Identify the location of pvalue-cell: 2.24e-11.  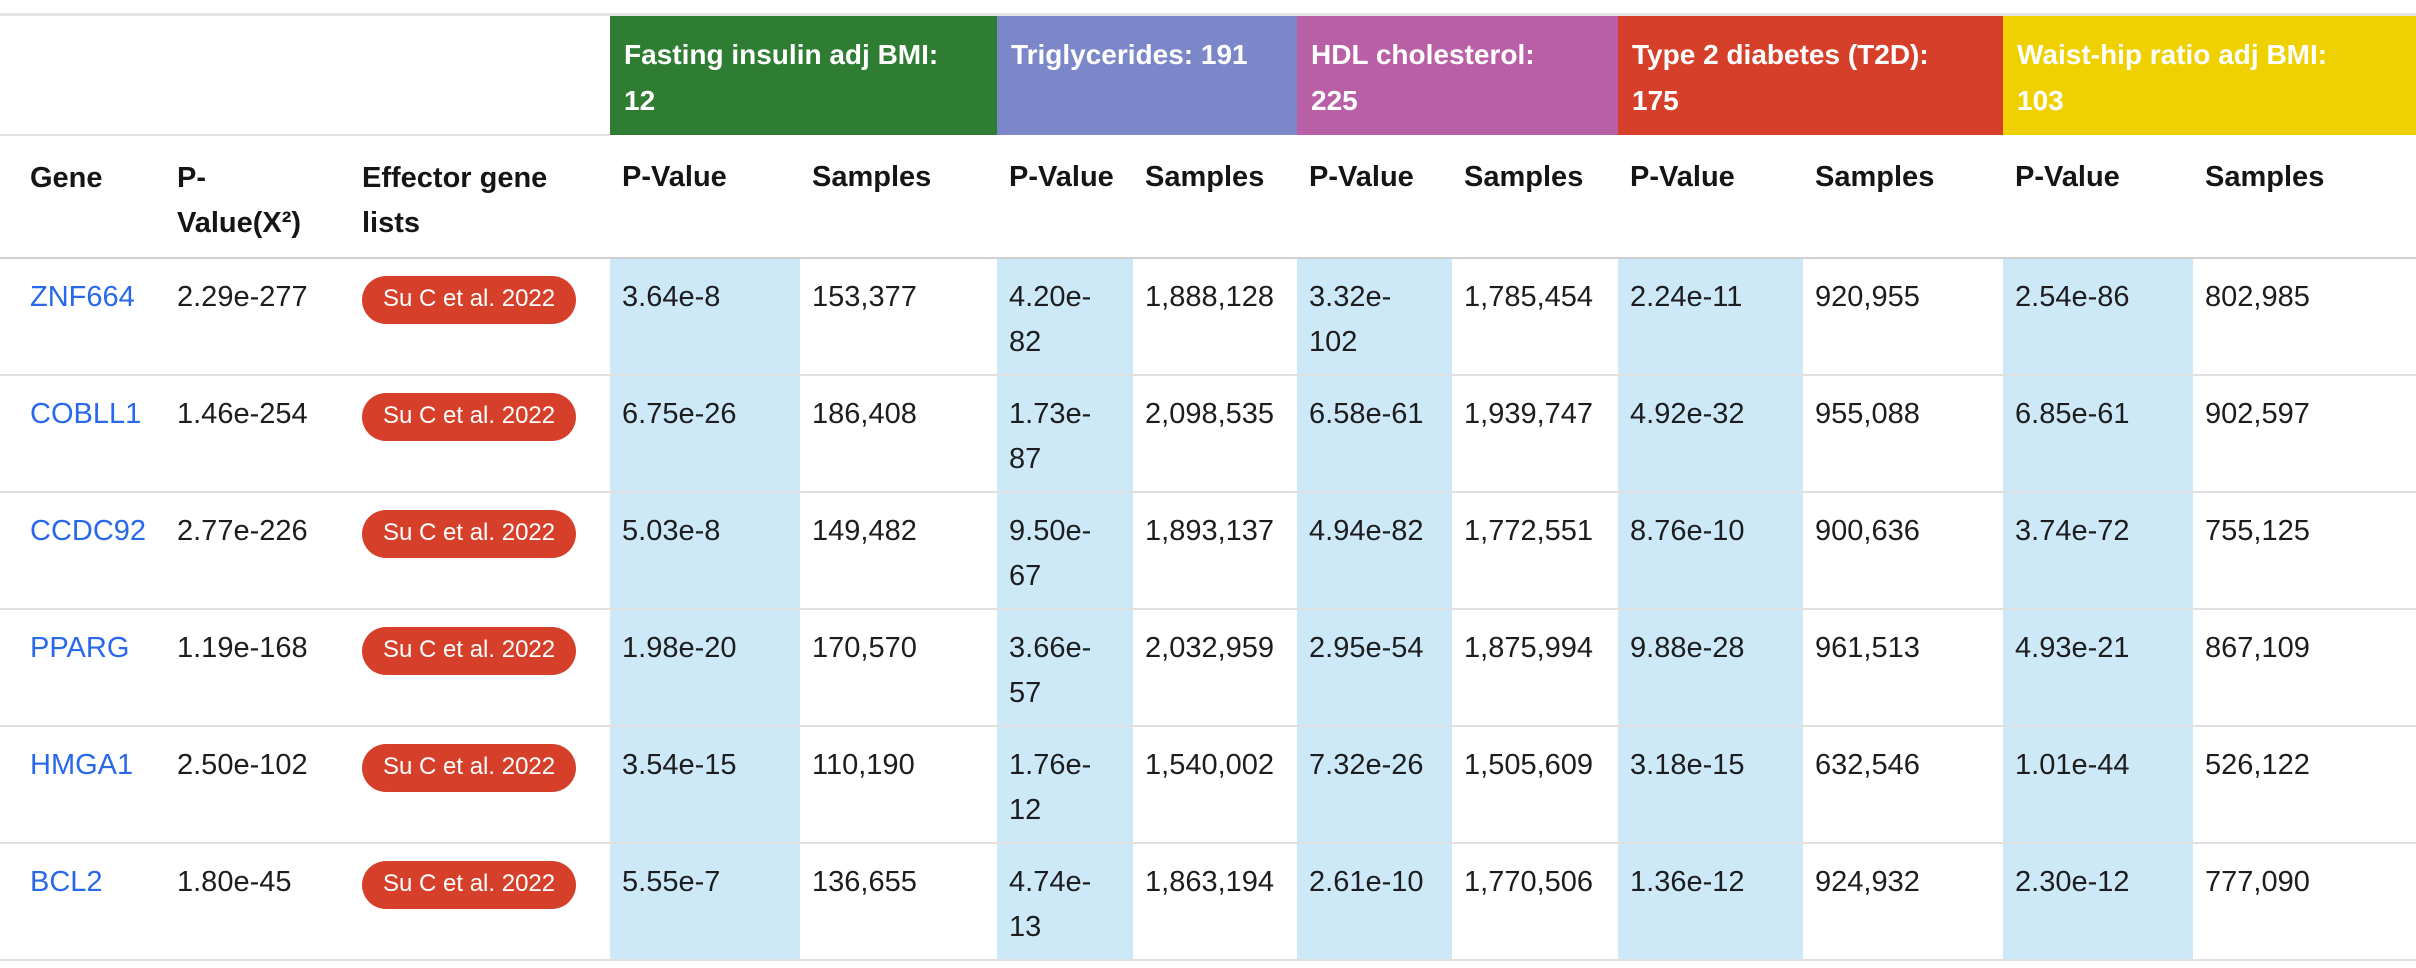
(1711, 316).